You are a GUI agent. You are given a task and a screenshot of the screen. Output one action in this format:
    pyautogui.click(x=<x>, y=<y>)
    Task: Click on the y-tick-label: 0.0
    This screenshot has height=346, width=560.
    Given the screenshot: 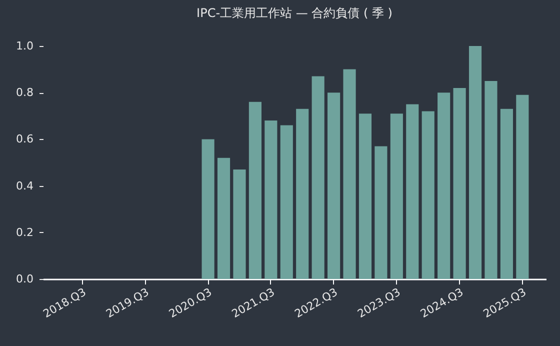 What is the action you would take?
    pyautogui.click(x=25, y=279)
    